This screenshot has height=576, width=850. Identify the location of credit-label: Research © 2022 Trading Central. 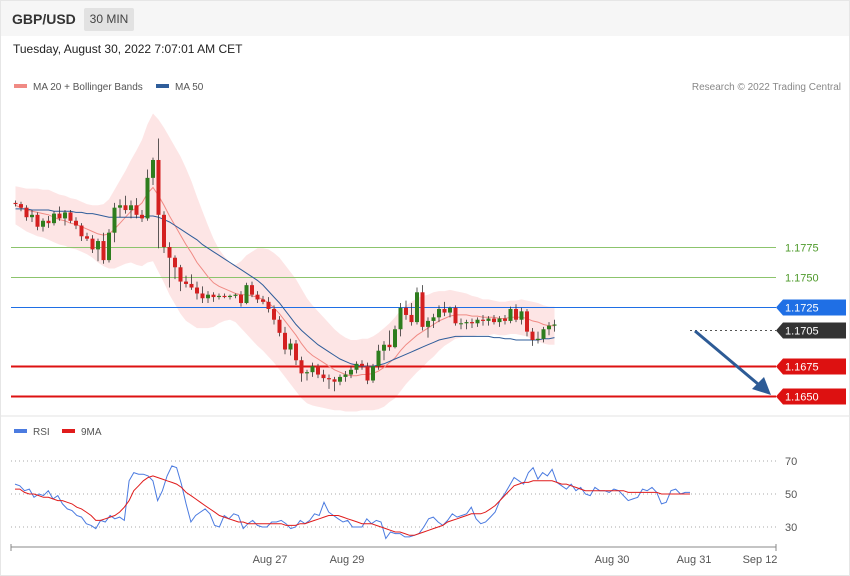
(766, 87).